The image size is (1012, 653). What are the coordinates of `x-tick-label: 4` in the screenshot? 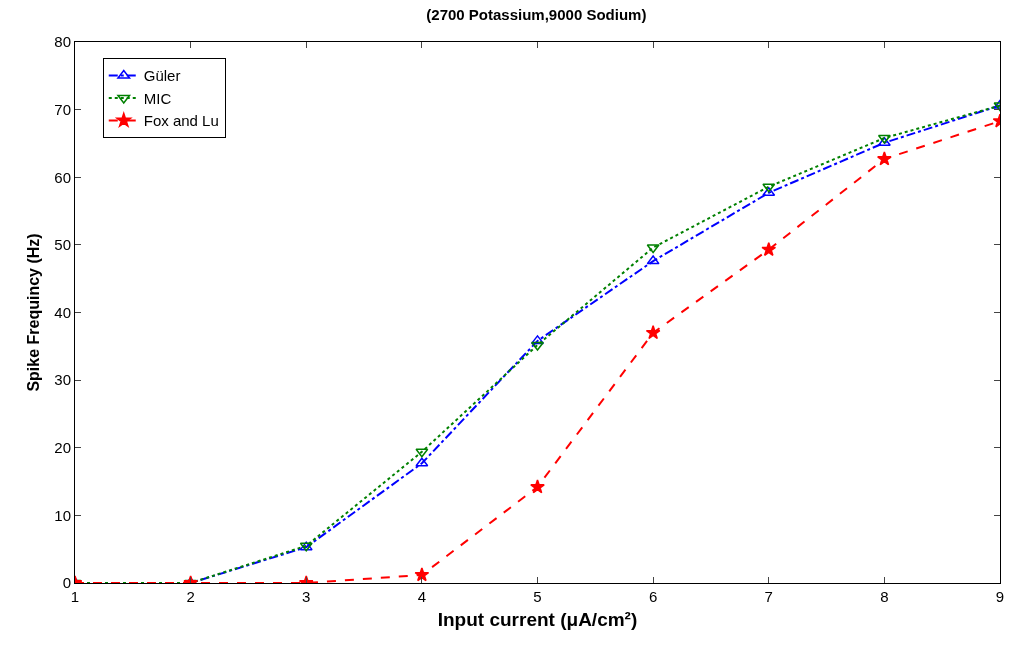 It's located at (422, 596).